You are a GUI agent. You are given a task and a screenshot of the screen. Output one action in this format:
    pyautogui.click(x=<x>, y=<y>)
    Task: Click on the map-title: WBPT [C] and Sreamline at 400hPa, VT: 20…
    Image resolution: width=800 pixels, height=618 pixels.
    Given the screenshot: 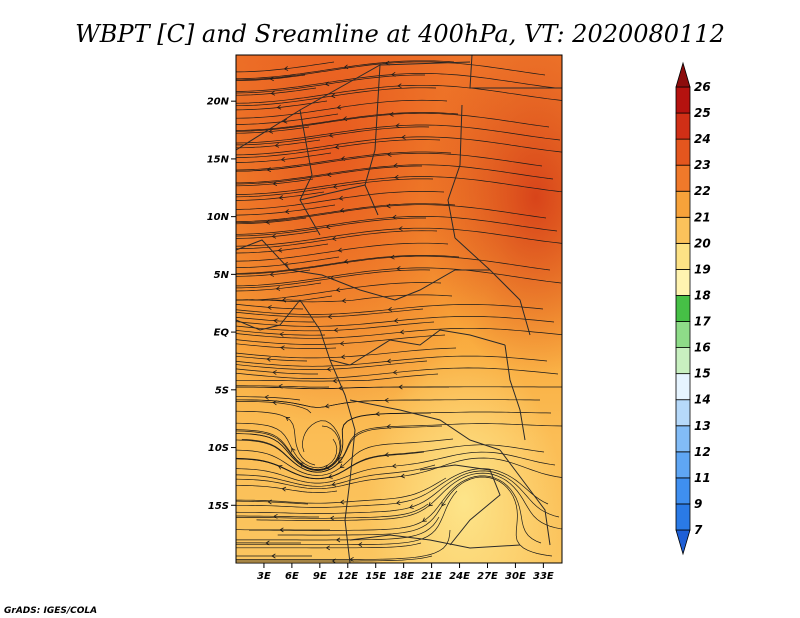 What is the action you would take?
    pyautogui.click(x=400, y=34)
    